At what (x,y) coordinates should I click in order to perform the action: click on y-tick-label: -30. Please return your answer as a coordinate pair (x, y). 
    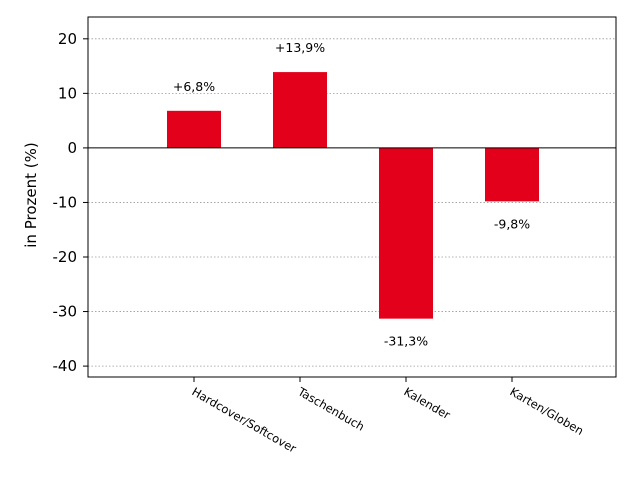
    Looking at the image, I should click on (65, 312).